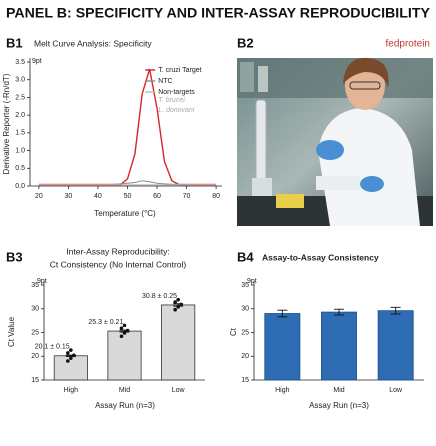 The width and height of the screenshot is (436, 446). Describe the element at coordinates (171, 100) in the screenshot. I see `legend-note: T. brucei` at that location.